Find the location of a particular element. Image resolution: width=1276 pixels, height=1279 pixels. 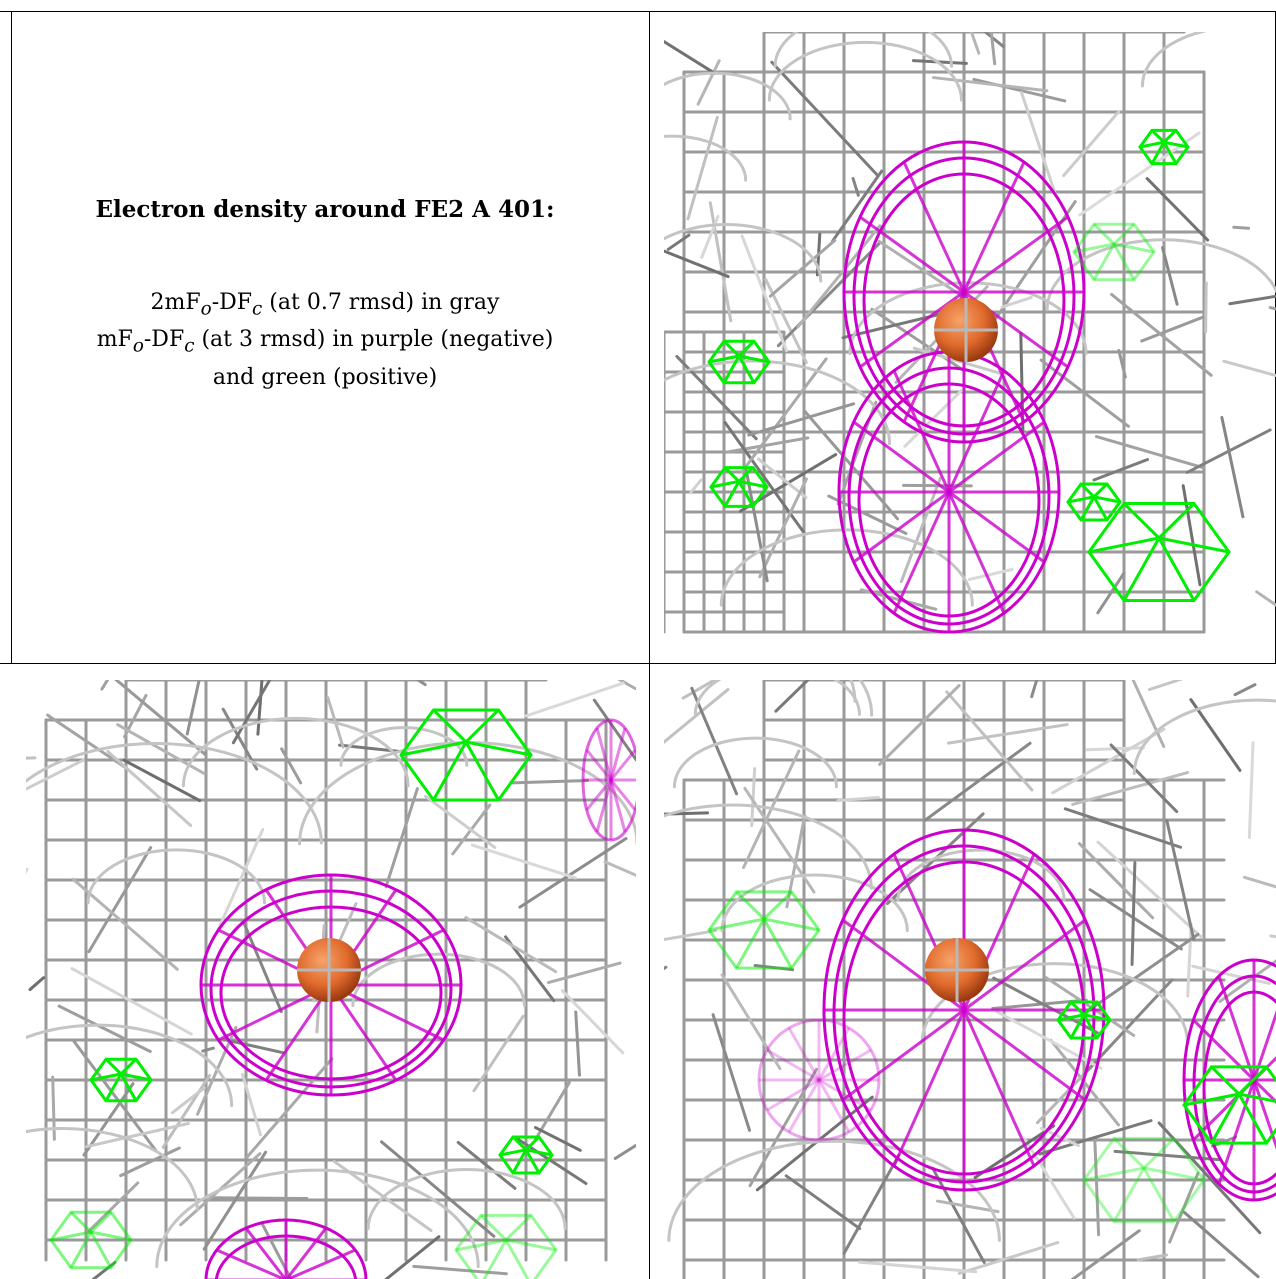

legend-2fofc-mid: -DF is located at coordinates (232, 302).